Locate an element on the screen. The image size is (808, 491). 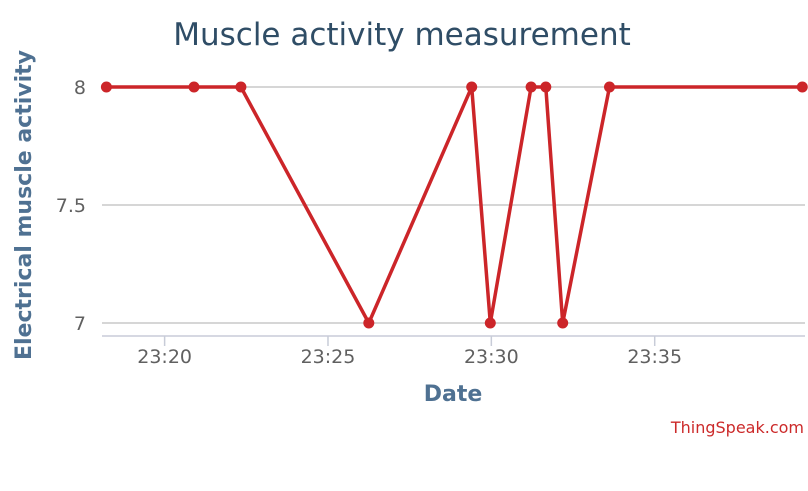
y-tick-label: 7.5 is located at coordinates (71, 206).